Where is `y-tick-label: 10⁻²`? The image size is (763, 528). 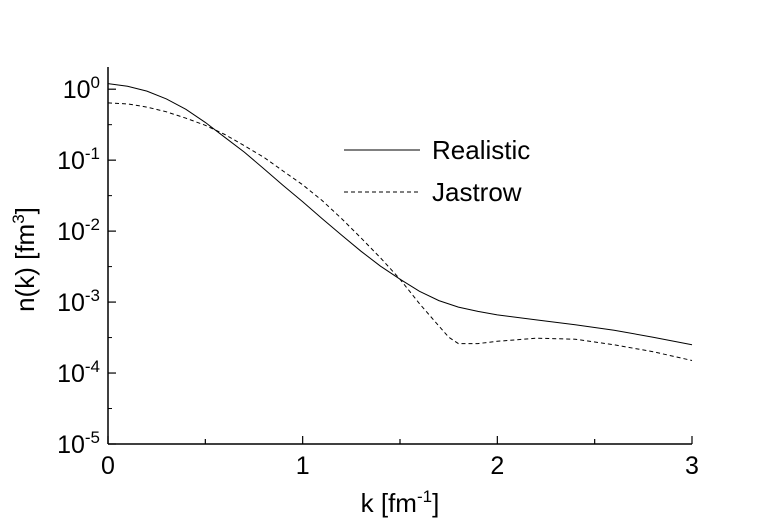 y-tick-label: 10⁻² is located at coordinates (78, 230).